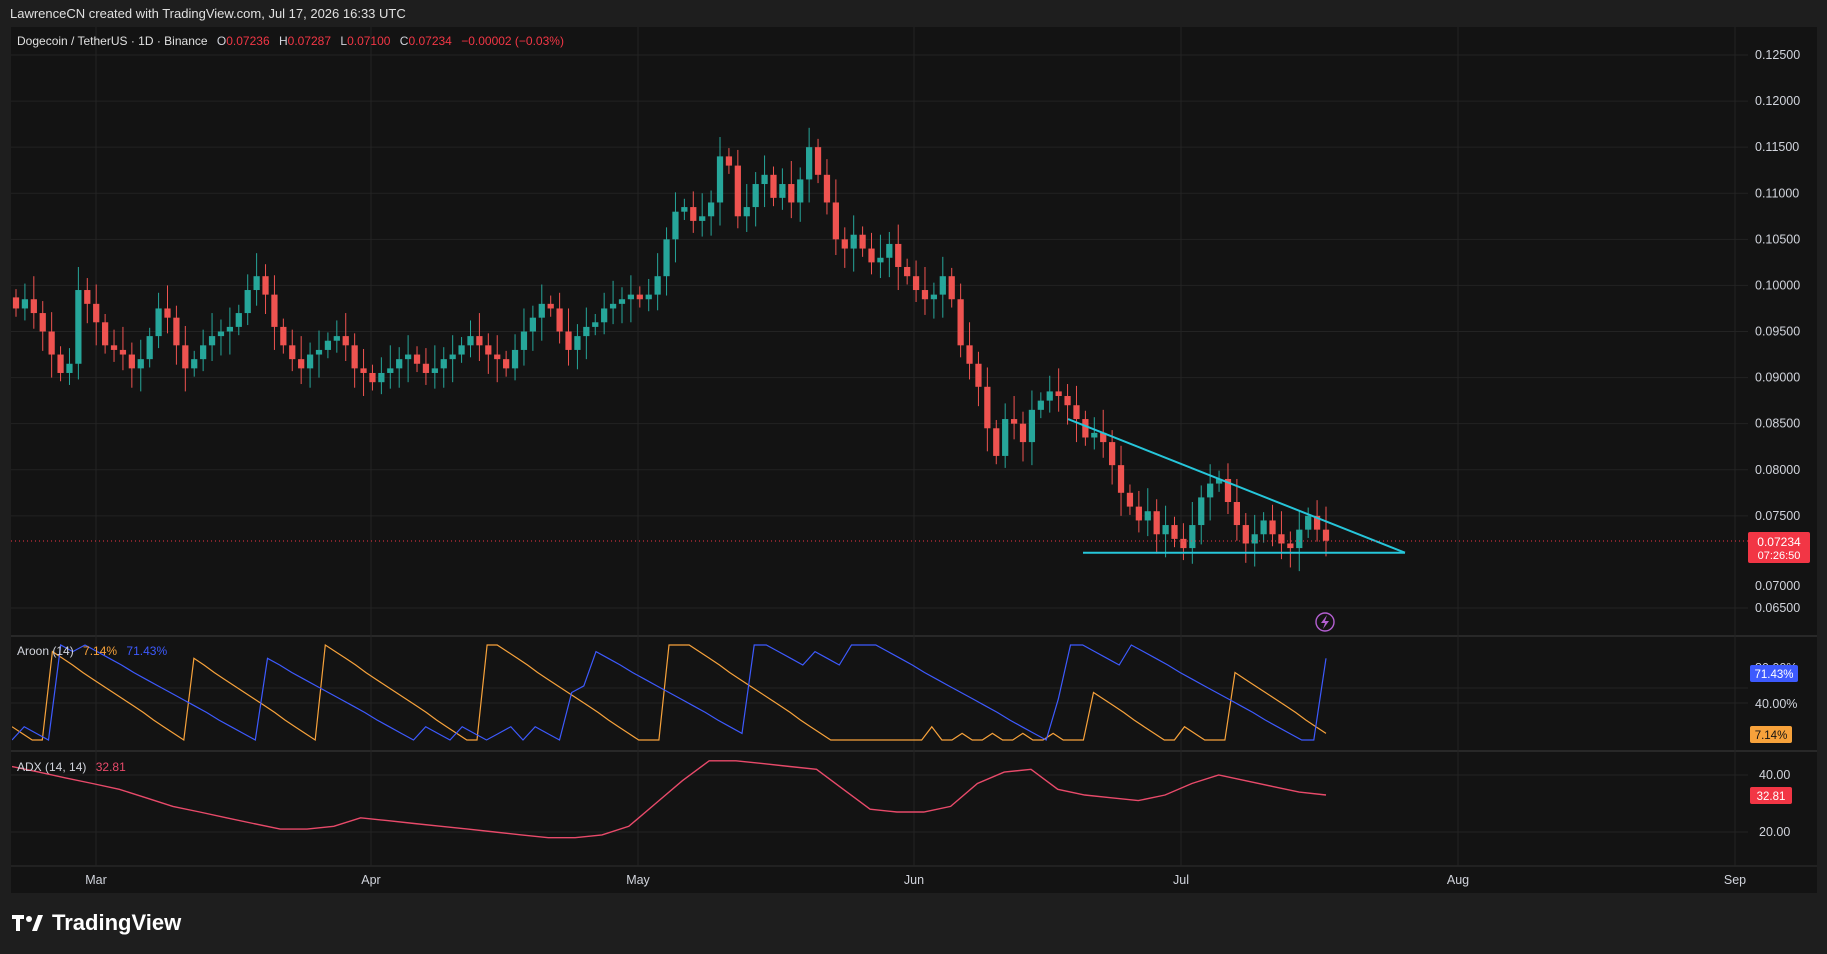 This screenshot has height=954, width=1827. Describe the element at coordinates (1777, 332) in the screenshot. I see `price-tick-label: 0.09500` at that location.